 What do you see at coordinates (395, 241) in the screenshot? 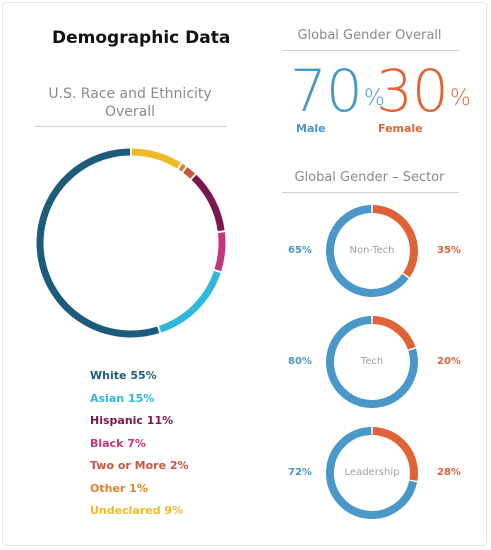
I see `non-tech-female-slice` at bounding box center [395, 241].